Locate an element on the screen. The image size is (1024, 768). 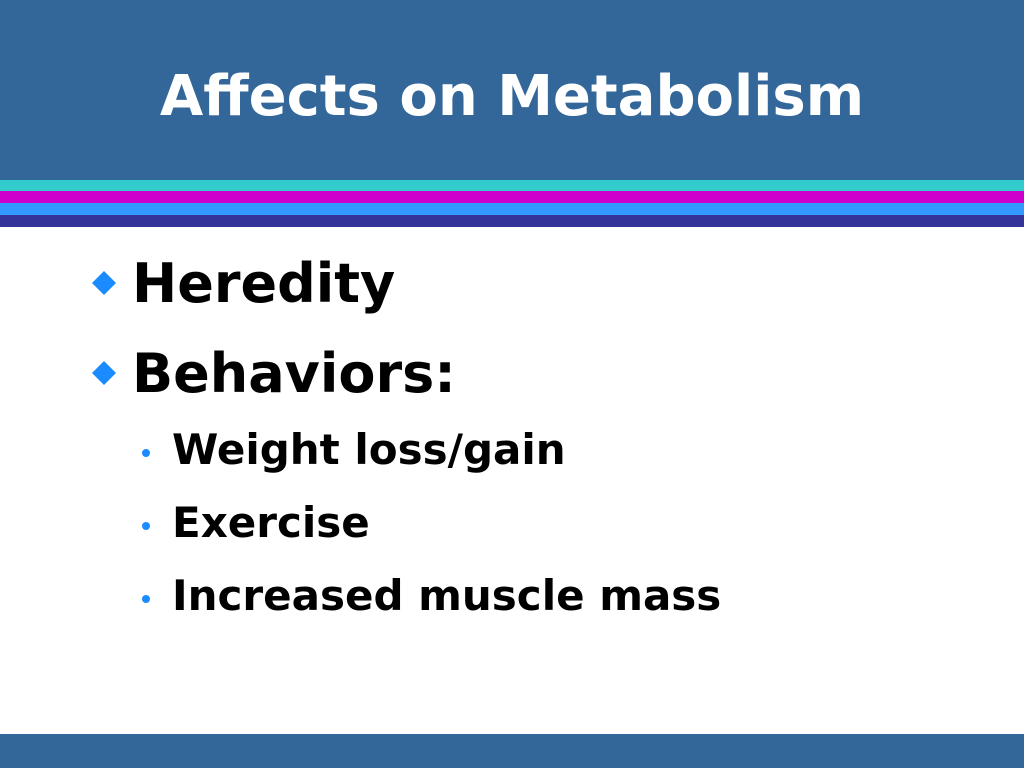
sub-bullet: Weight loss/gain is located at coordinates (354, 450).